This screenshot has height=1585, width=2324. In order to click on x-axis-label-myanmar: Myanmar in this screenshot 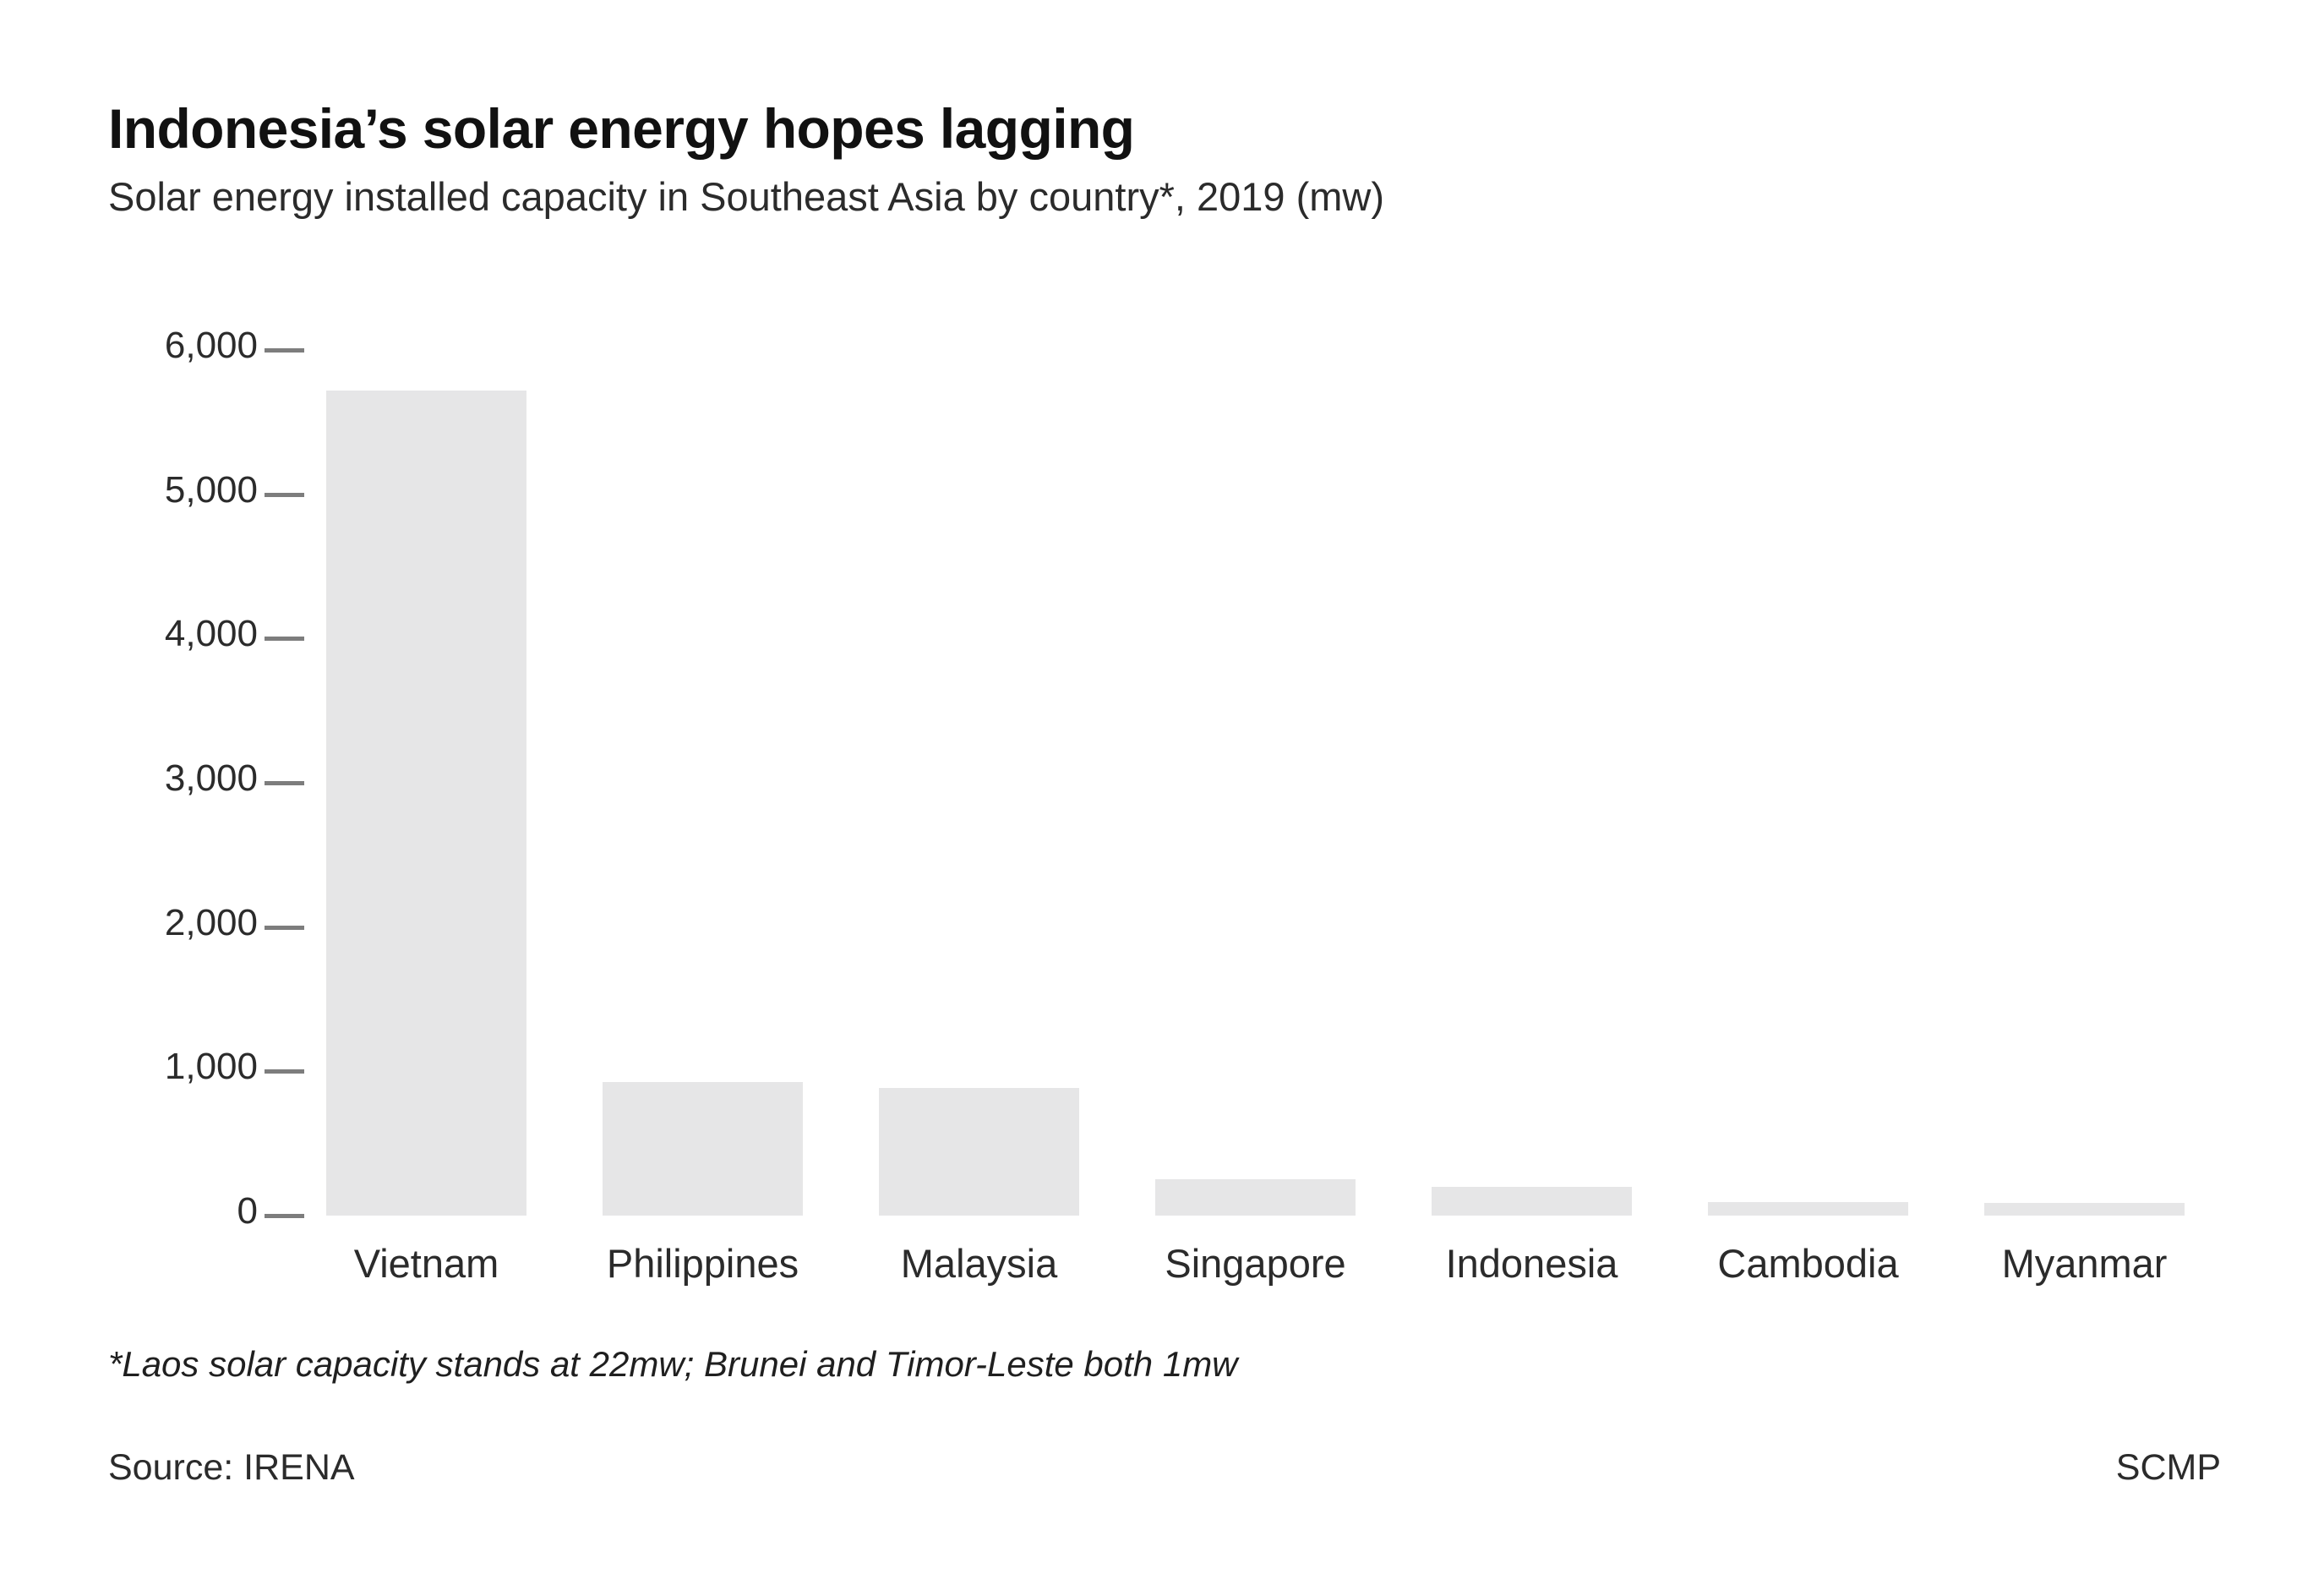, I will do `click(2084, 1263)`.